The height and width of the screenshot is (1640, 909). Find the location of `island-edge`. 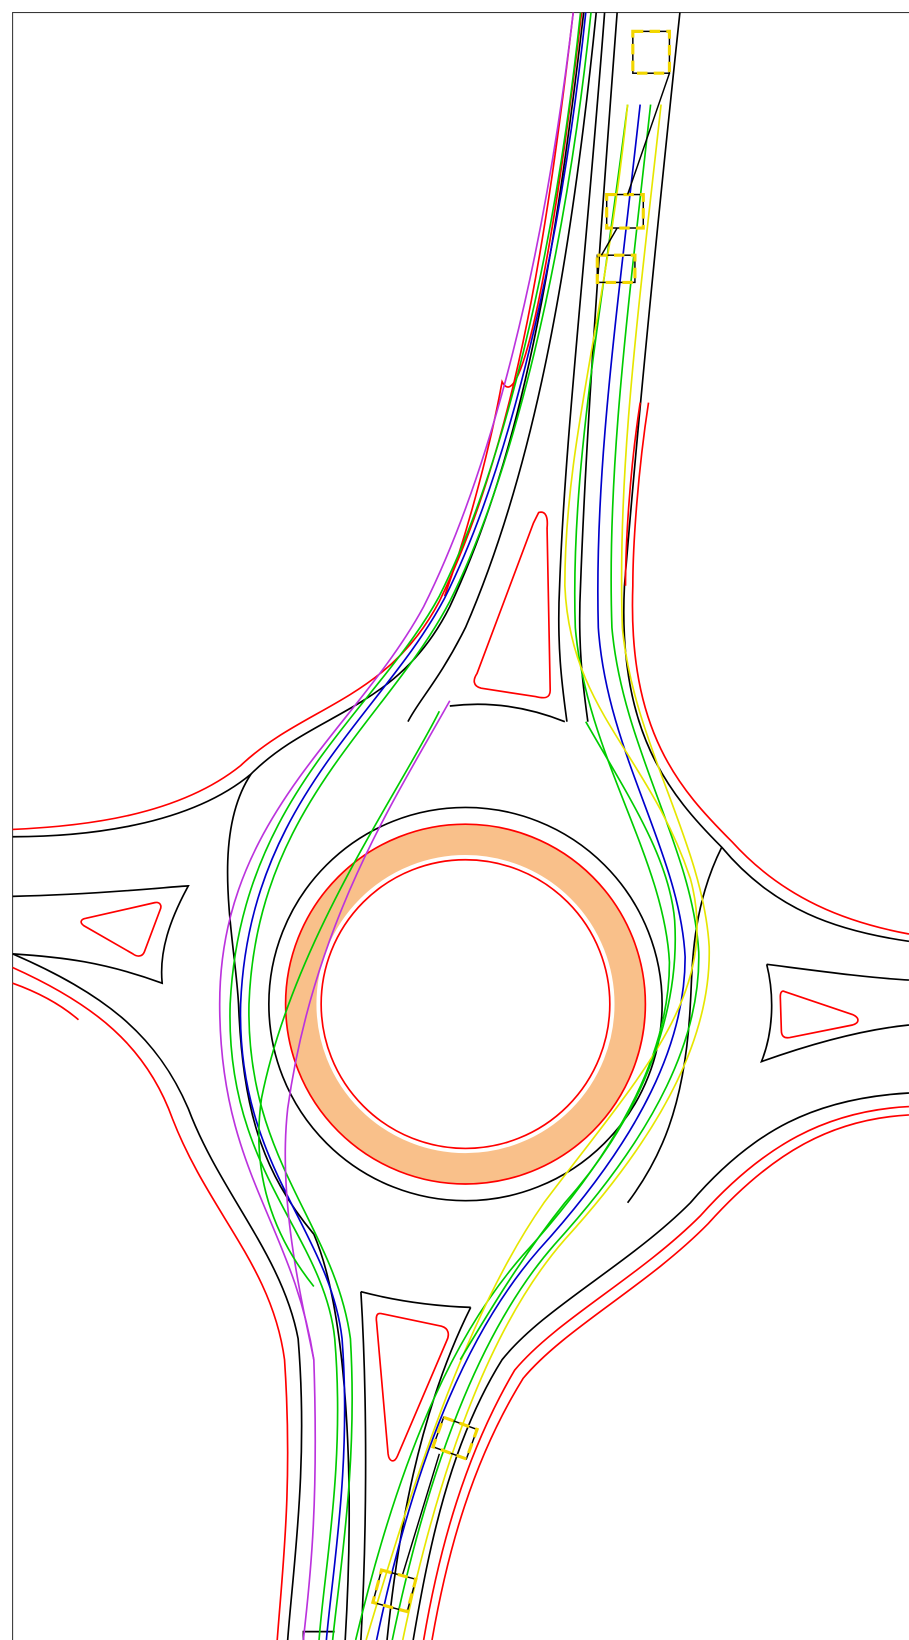

island-edge is located at coordinates (465, 1004).